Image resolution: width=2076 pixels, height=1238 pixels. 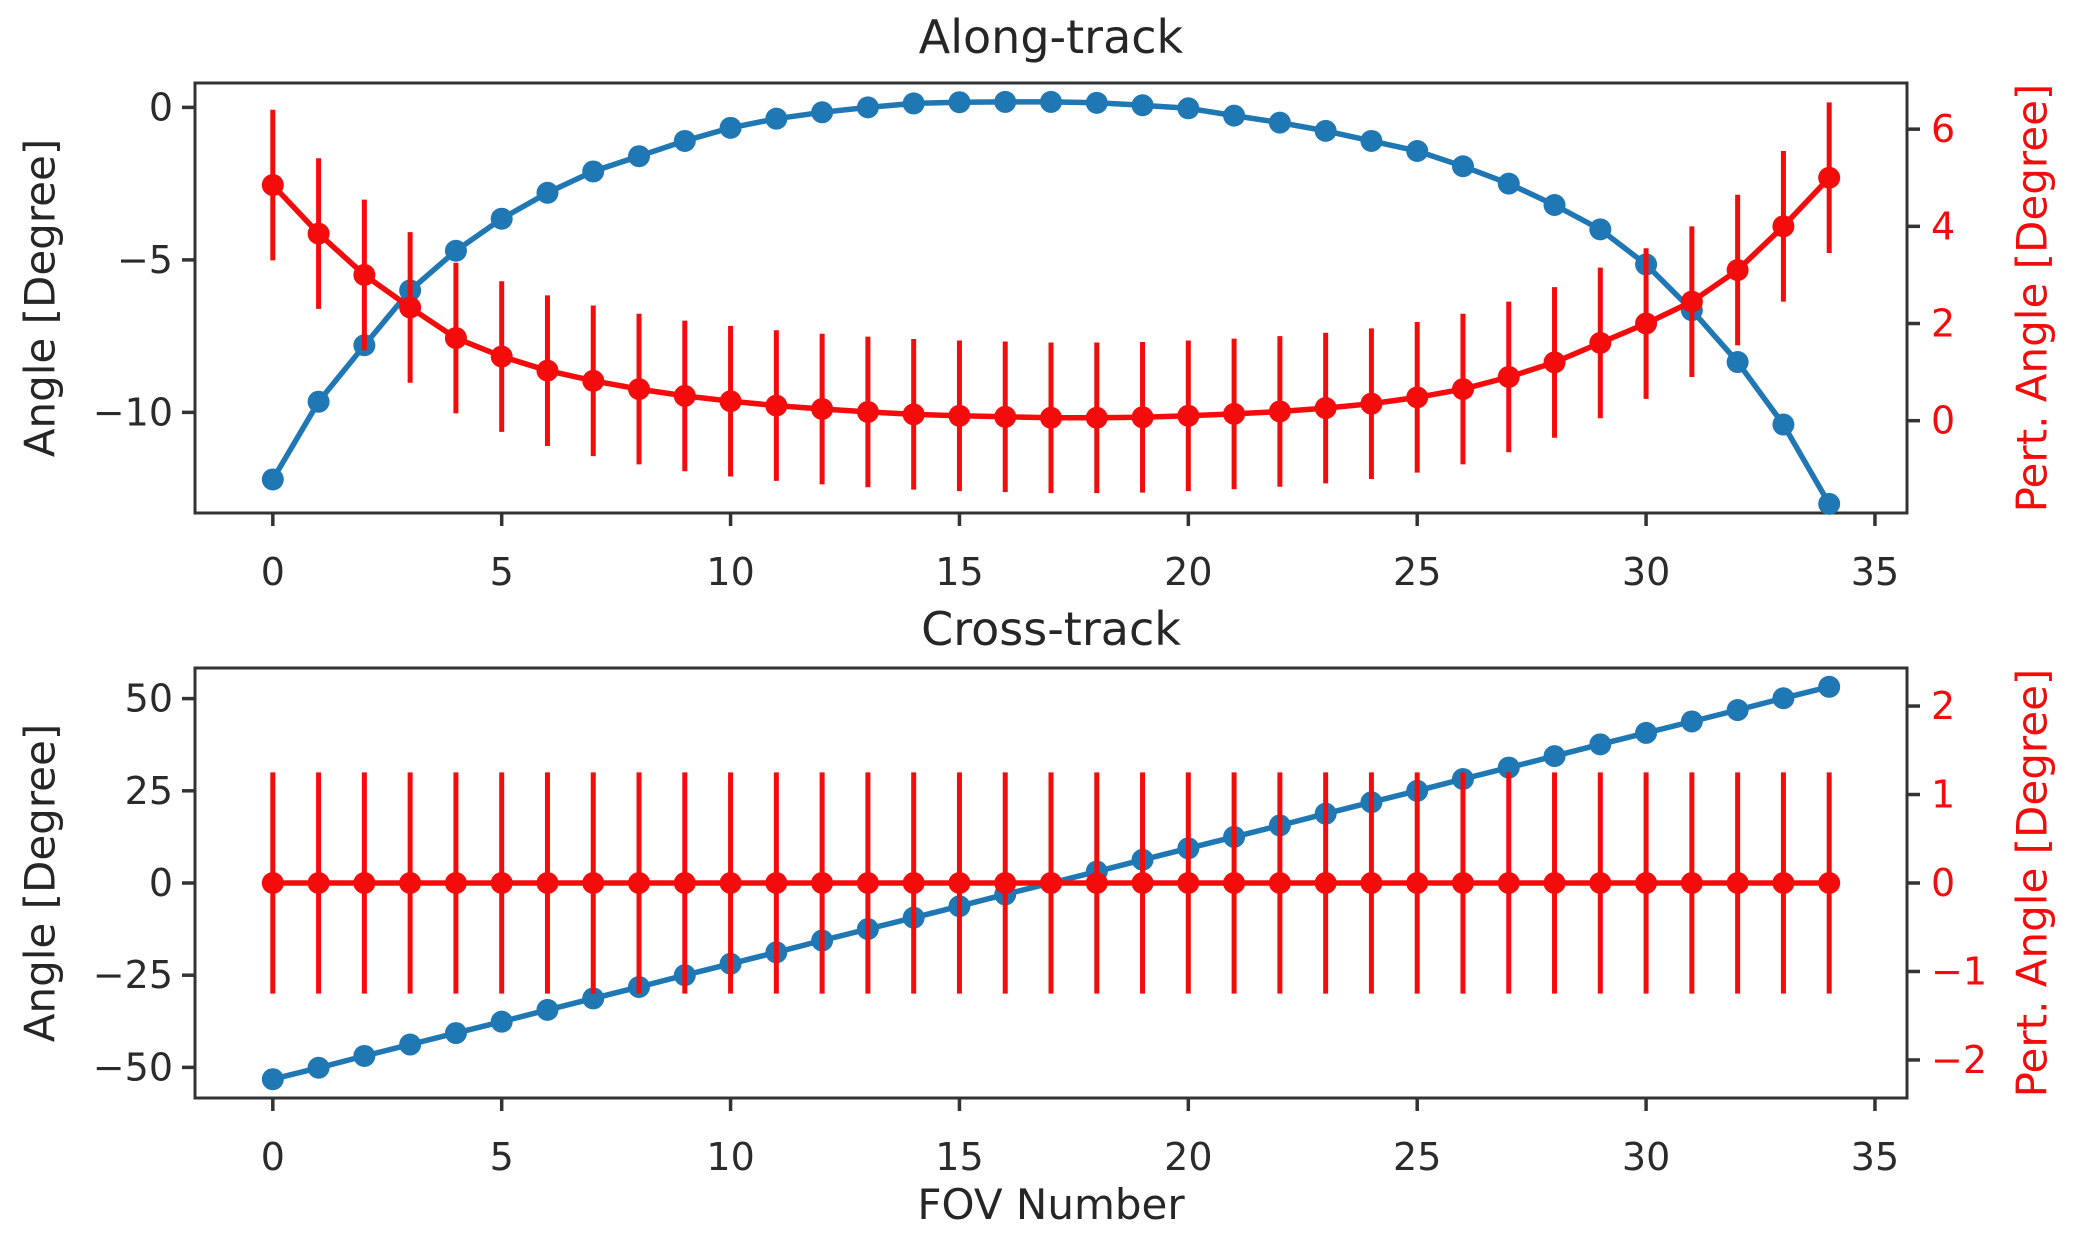 I want to click on y-axis-right: 6 4 2 0, so click(x=1931, y=275).